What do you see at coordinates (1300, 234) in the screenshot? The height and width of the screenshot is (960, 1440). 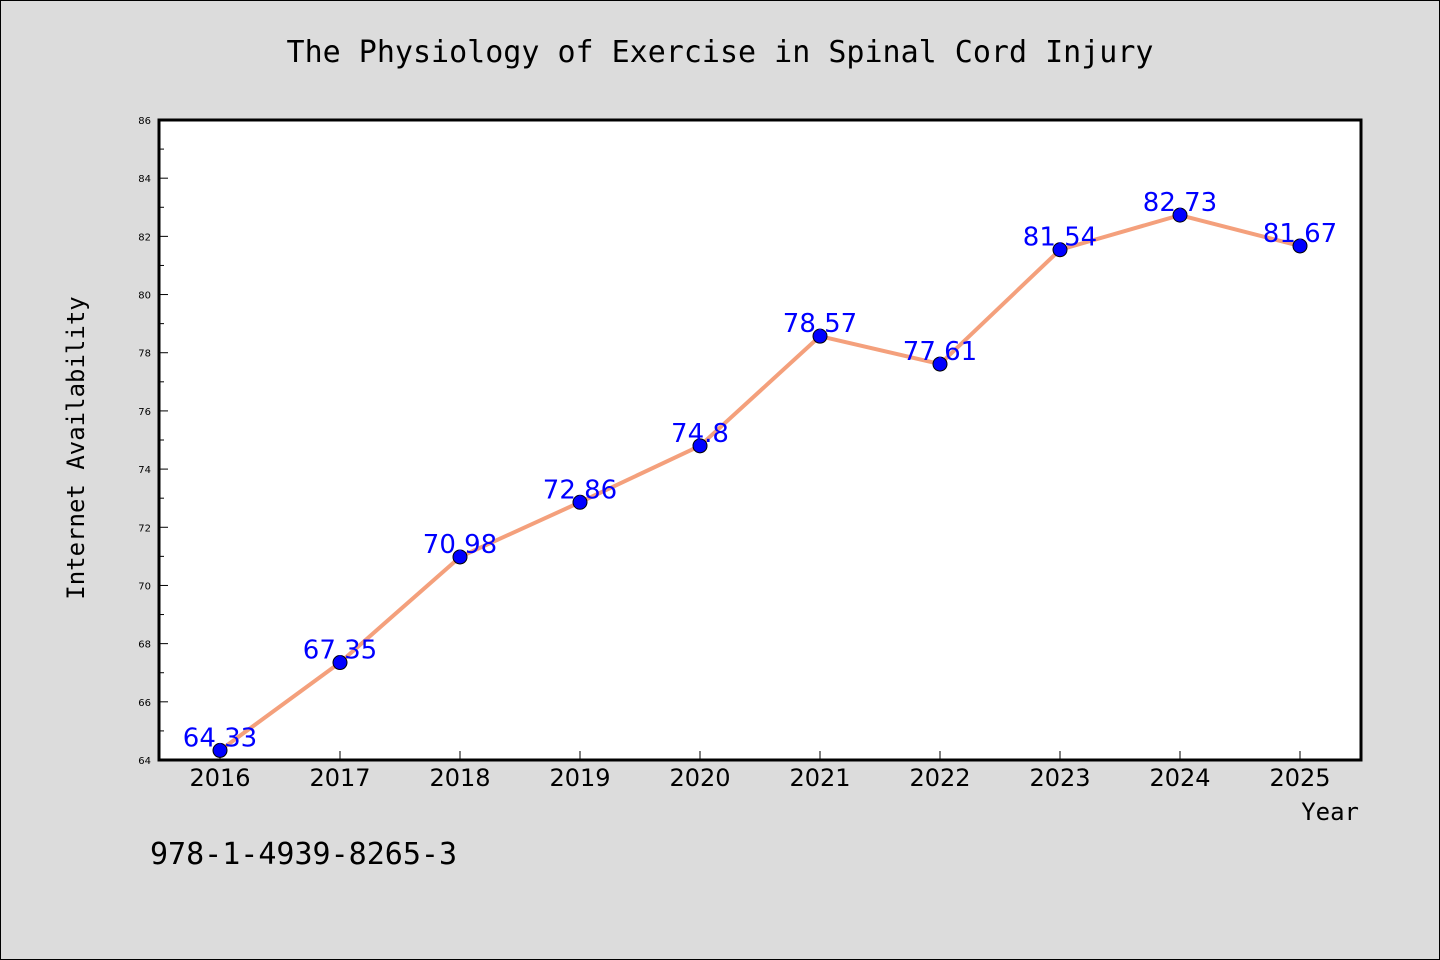 I see `data-label: 81.67` at bounding box center [1300, 234].